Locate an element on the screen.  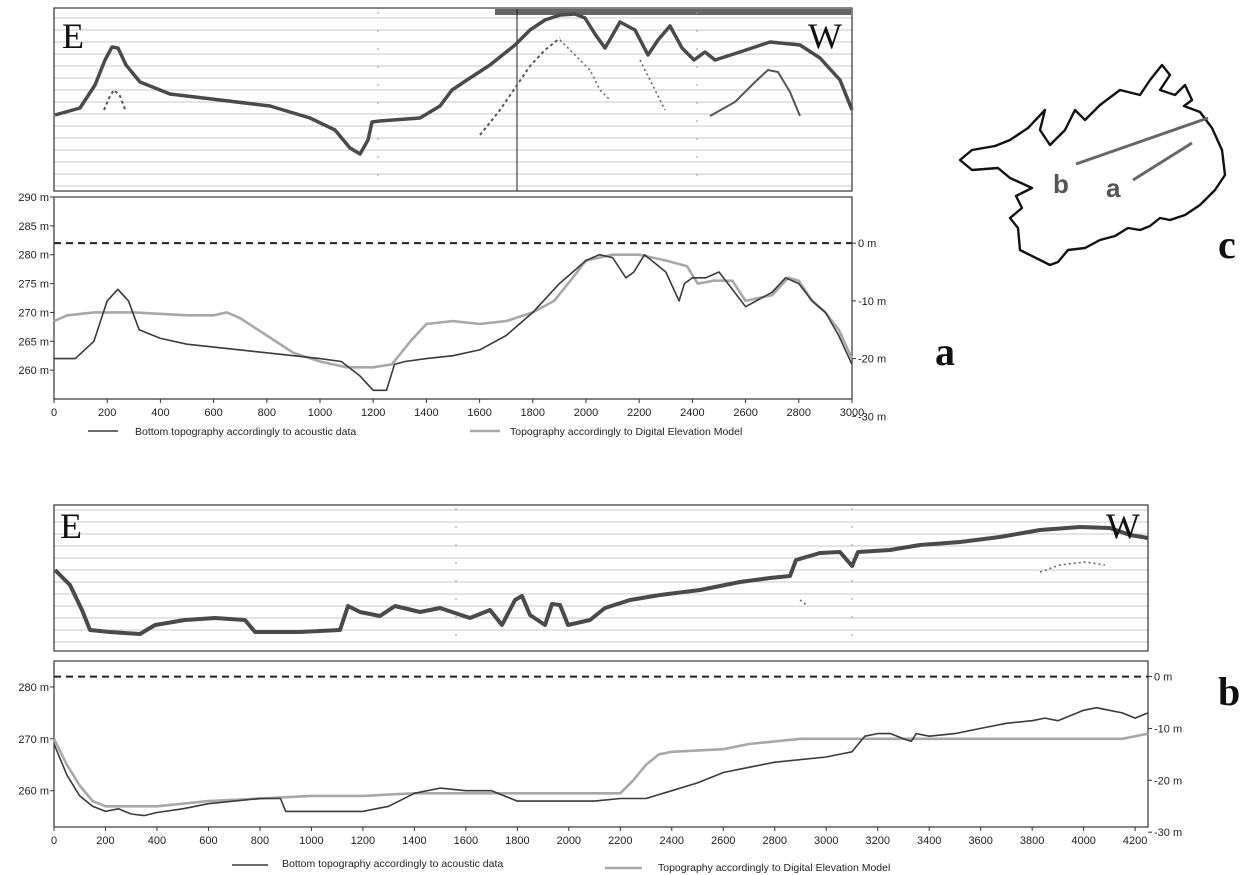
a-xtick-label: 1800 is located at coordinates (533, 413).